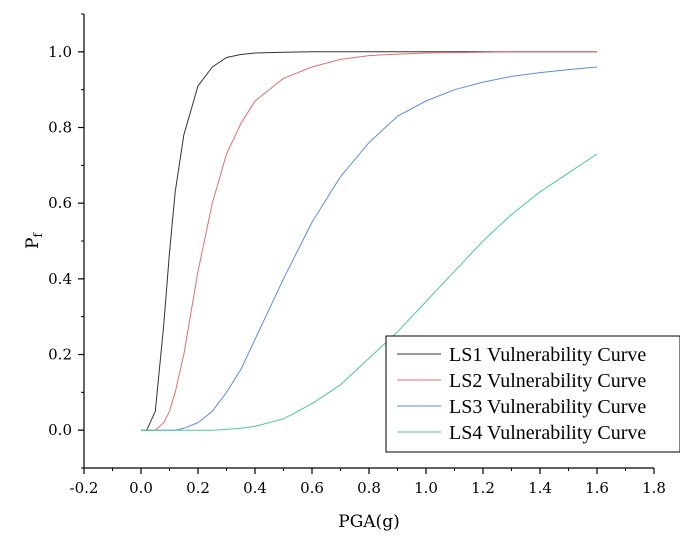 This screenshot has width=680, height=536. Describe the element at coordinates (483, 488) in the screenshot. I see `x-tick-label: 1.2` at that location.